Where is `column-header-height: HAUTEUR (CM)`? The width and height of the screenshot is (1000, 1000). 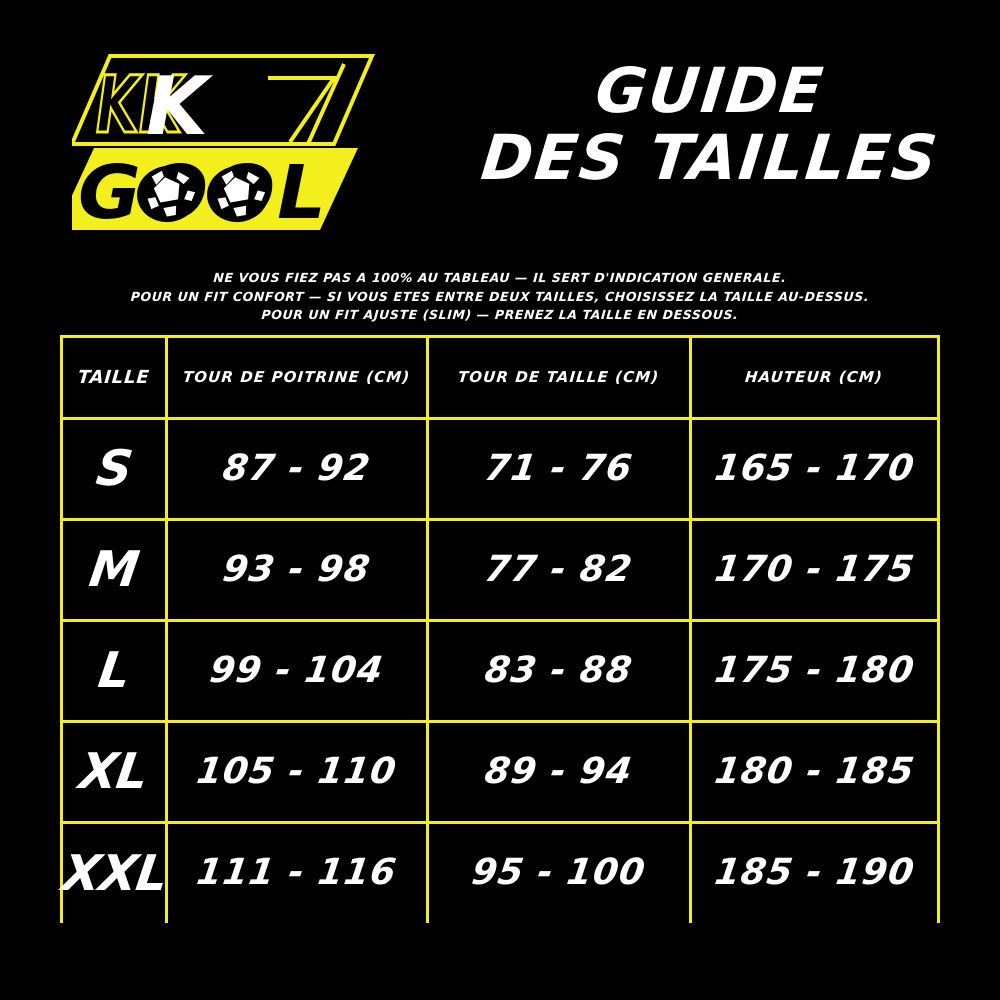 column-header-height: HAUTEUR (CM) is located at coordinates (812, 379).